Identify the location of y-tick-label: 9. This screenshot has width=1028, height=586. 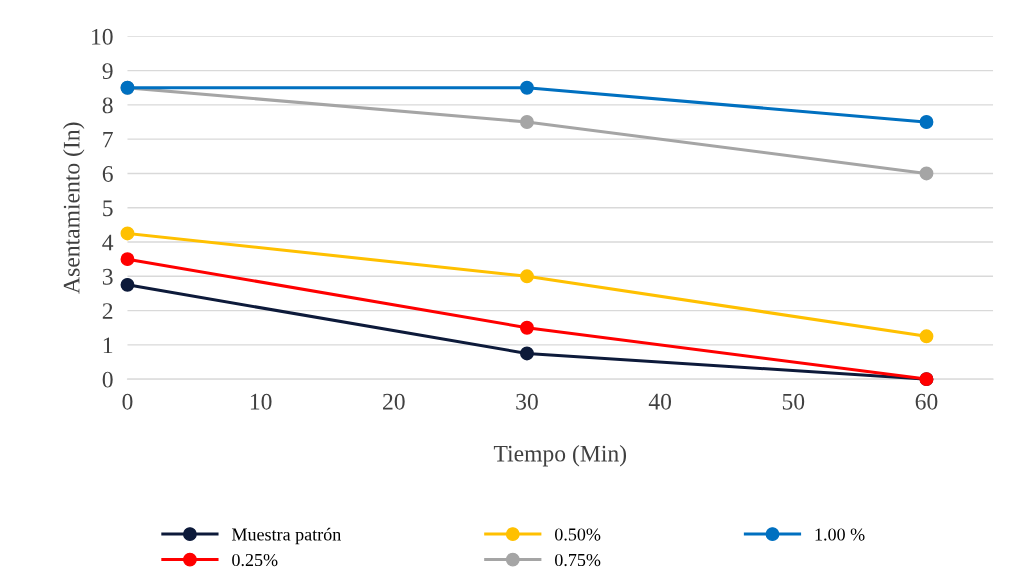
(107, 71).